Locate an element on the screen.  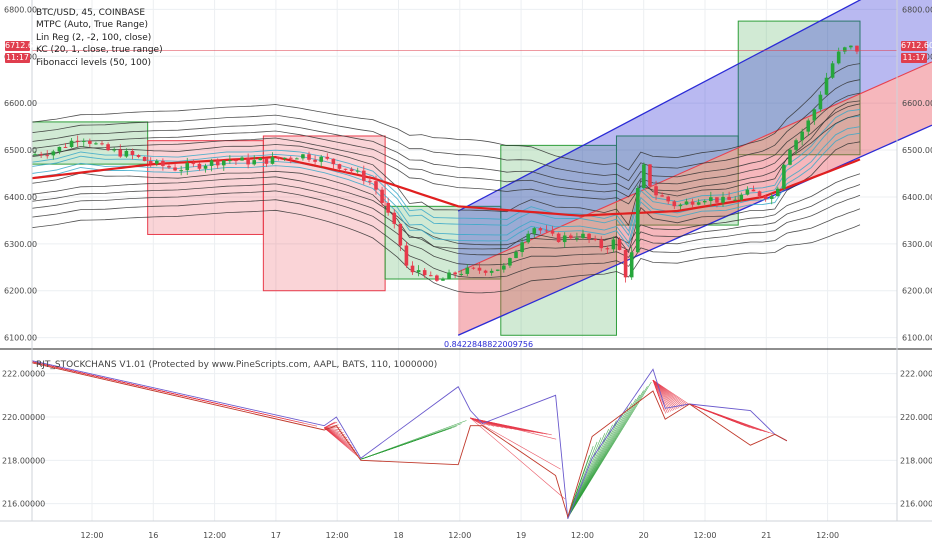
y-tick-label-right: 6100.00 is located at coordinates (917, 338).